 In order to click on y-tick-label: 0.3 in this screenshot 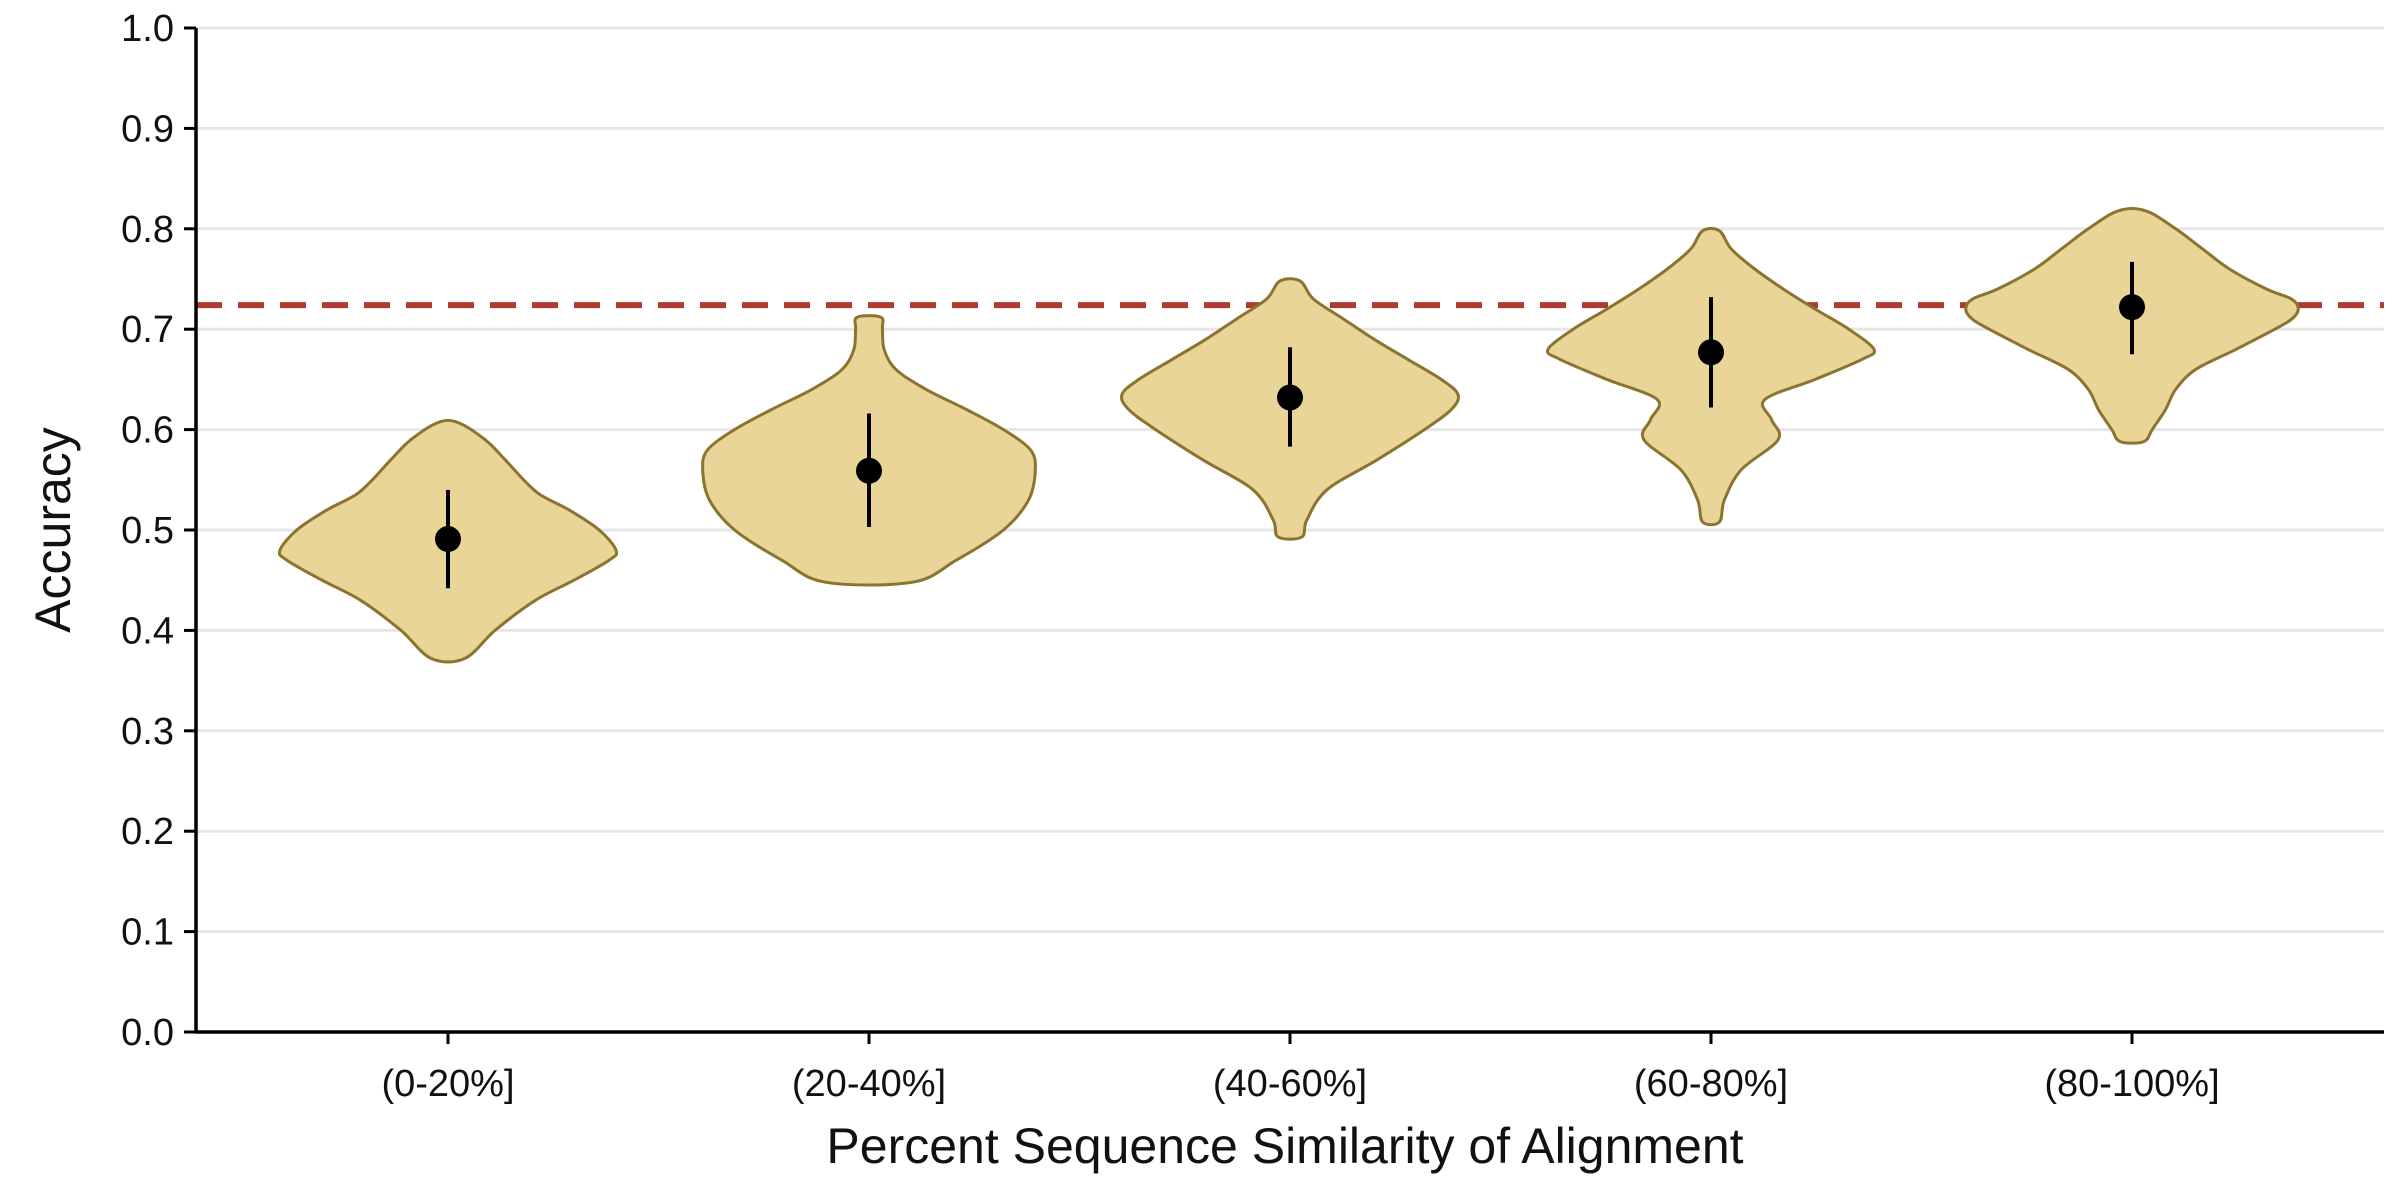, I will do `click(147, 732)`.